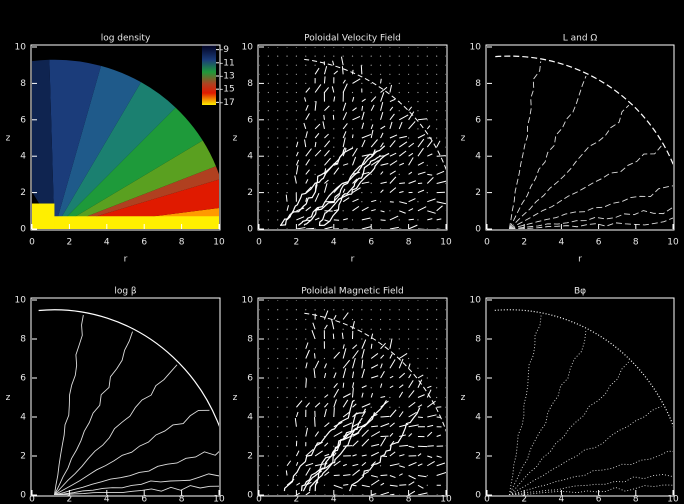  Describe the element at coordinates (353, 260) in the screenshot. I see `x-axis-label: r` at that location.